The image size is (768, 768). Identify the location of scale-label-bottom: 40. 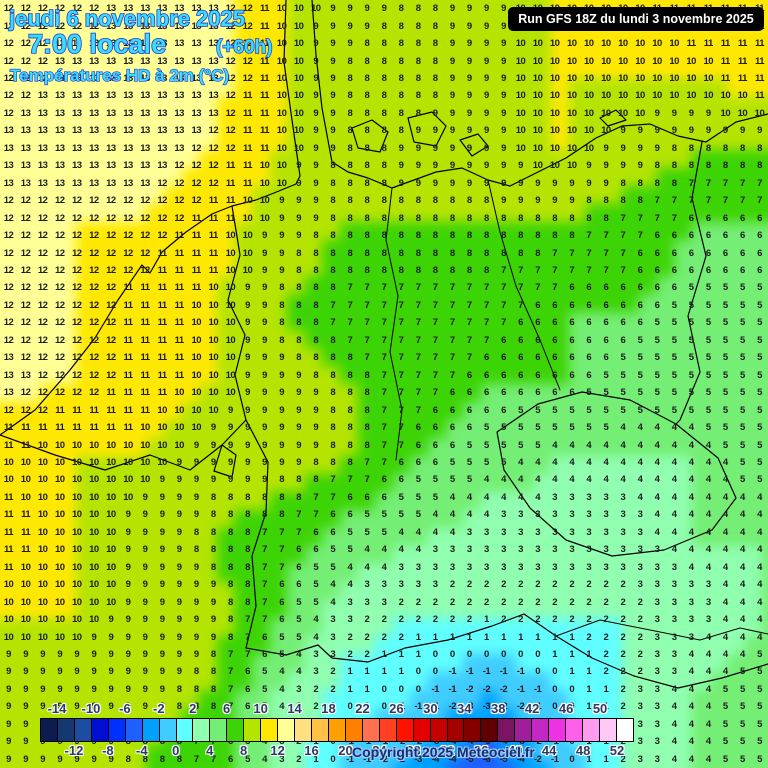
(515, 750).